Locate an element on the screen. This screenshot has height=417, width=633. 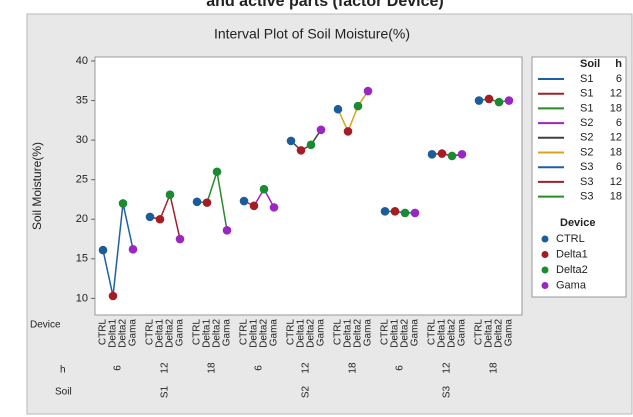
legend is located at coordinates (579, 177).